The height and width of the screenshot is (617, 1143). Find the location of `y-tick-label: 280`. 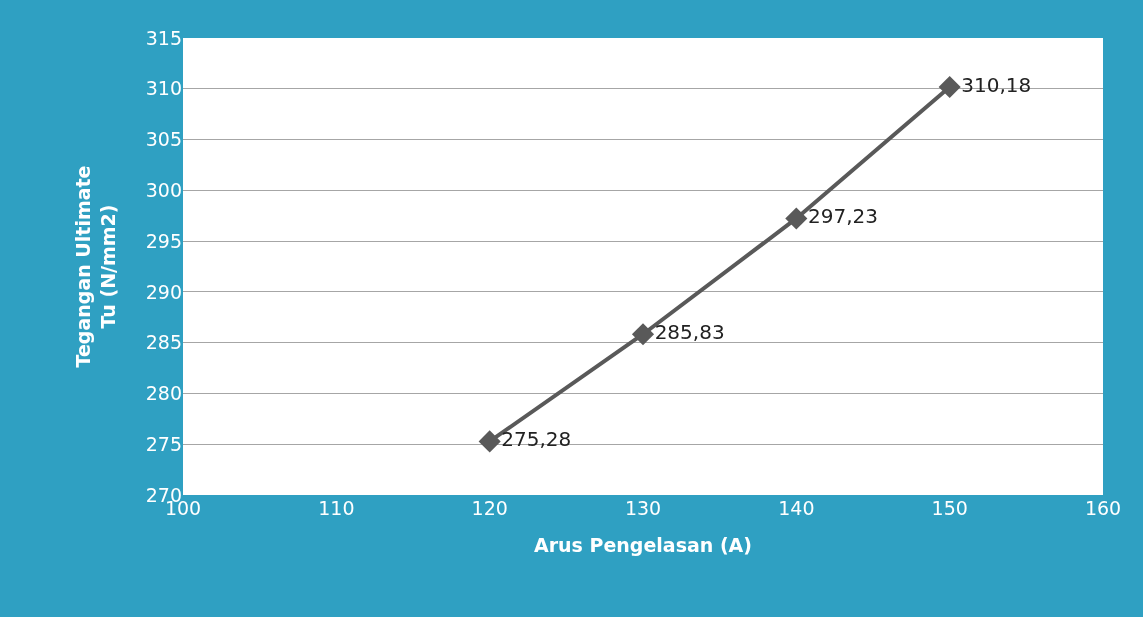

y-tick-label: 280 is located at coordinates (163, 393).